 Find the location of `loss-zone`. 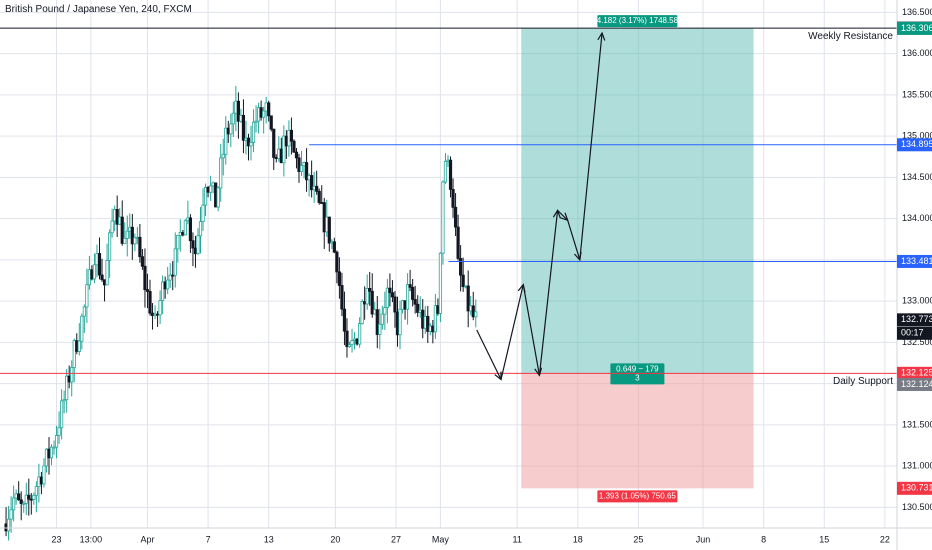

loss-zone is located at coordinates (637, 430).